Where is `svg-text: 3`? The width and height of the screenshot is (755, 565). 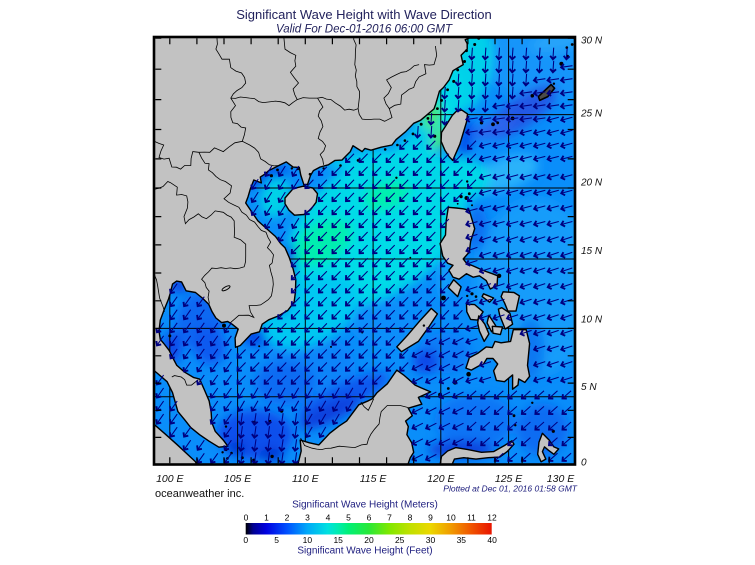 svg-text: 3 is located at coordinates (307, 518).